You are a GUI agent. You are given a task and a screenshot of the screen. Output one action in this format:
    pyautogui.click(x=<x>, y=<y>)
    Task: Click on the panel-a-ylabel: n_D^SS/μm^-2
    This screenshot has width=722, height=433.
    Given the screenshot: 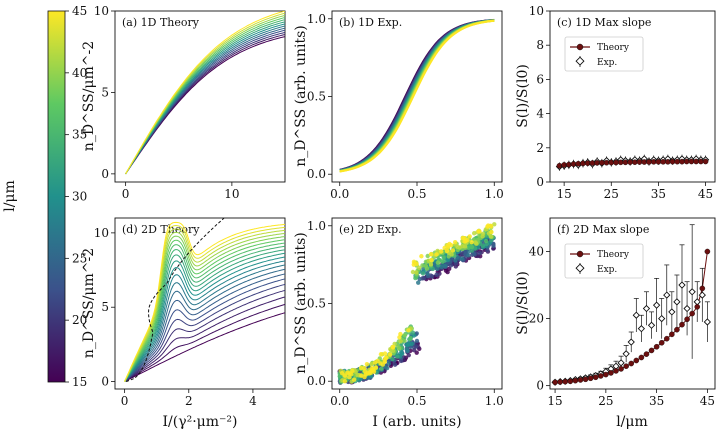 What is the action you would take?
    pyautogui.click(x=89, y=96)
    